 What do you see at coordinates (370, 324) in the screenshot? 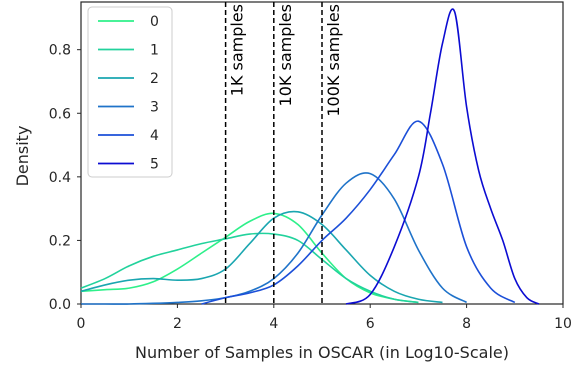
I see `x-tick-label: 6` at bounding box center [370, 324].